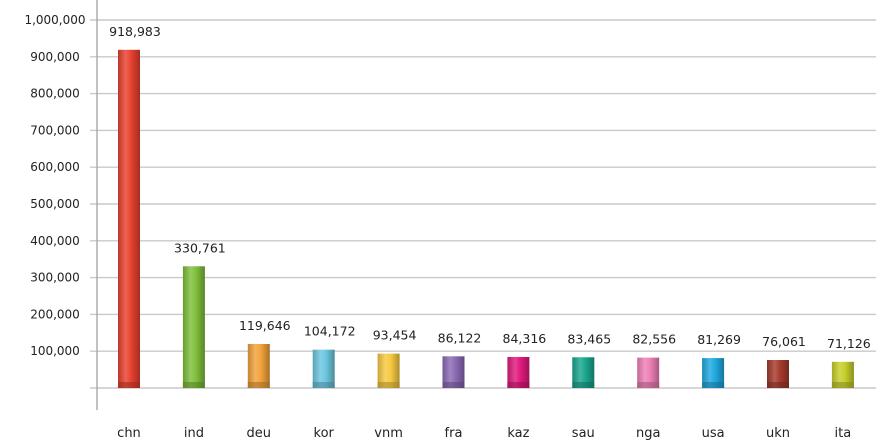 The height and width of the screenshot is (441, 881). I want to click on y-tick-label: 300,000, so click(55, 278).